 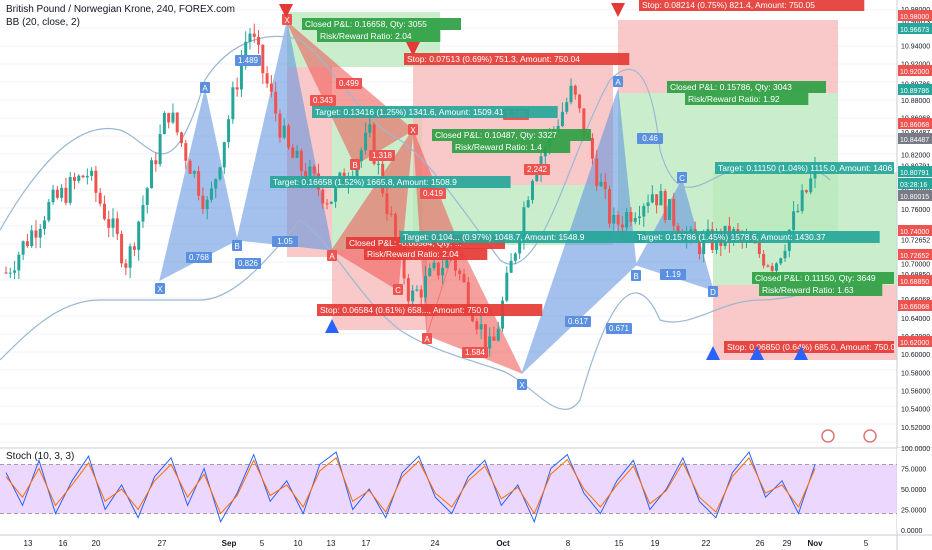 What do you see at coordinates (805, 228) in the screenshot?
I see `profit-zone` at bounding box center [805, 228].